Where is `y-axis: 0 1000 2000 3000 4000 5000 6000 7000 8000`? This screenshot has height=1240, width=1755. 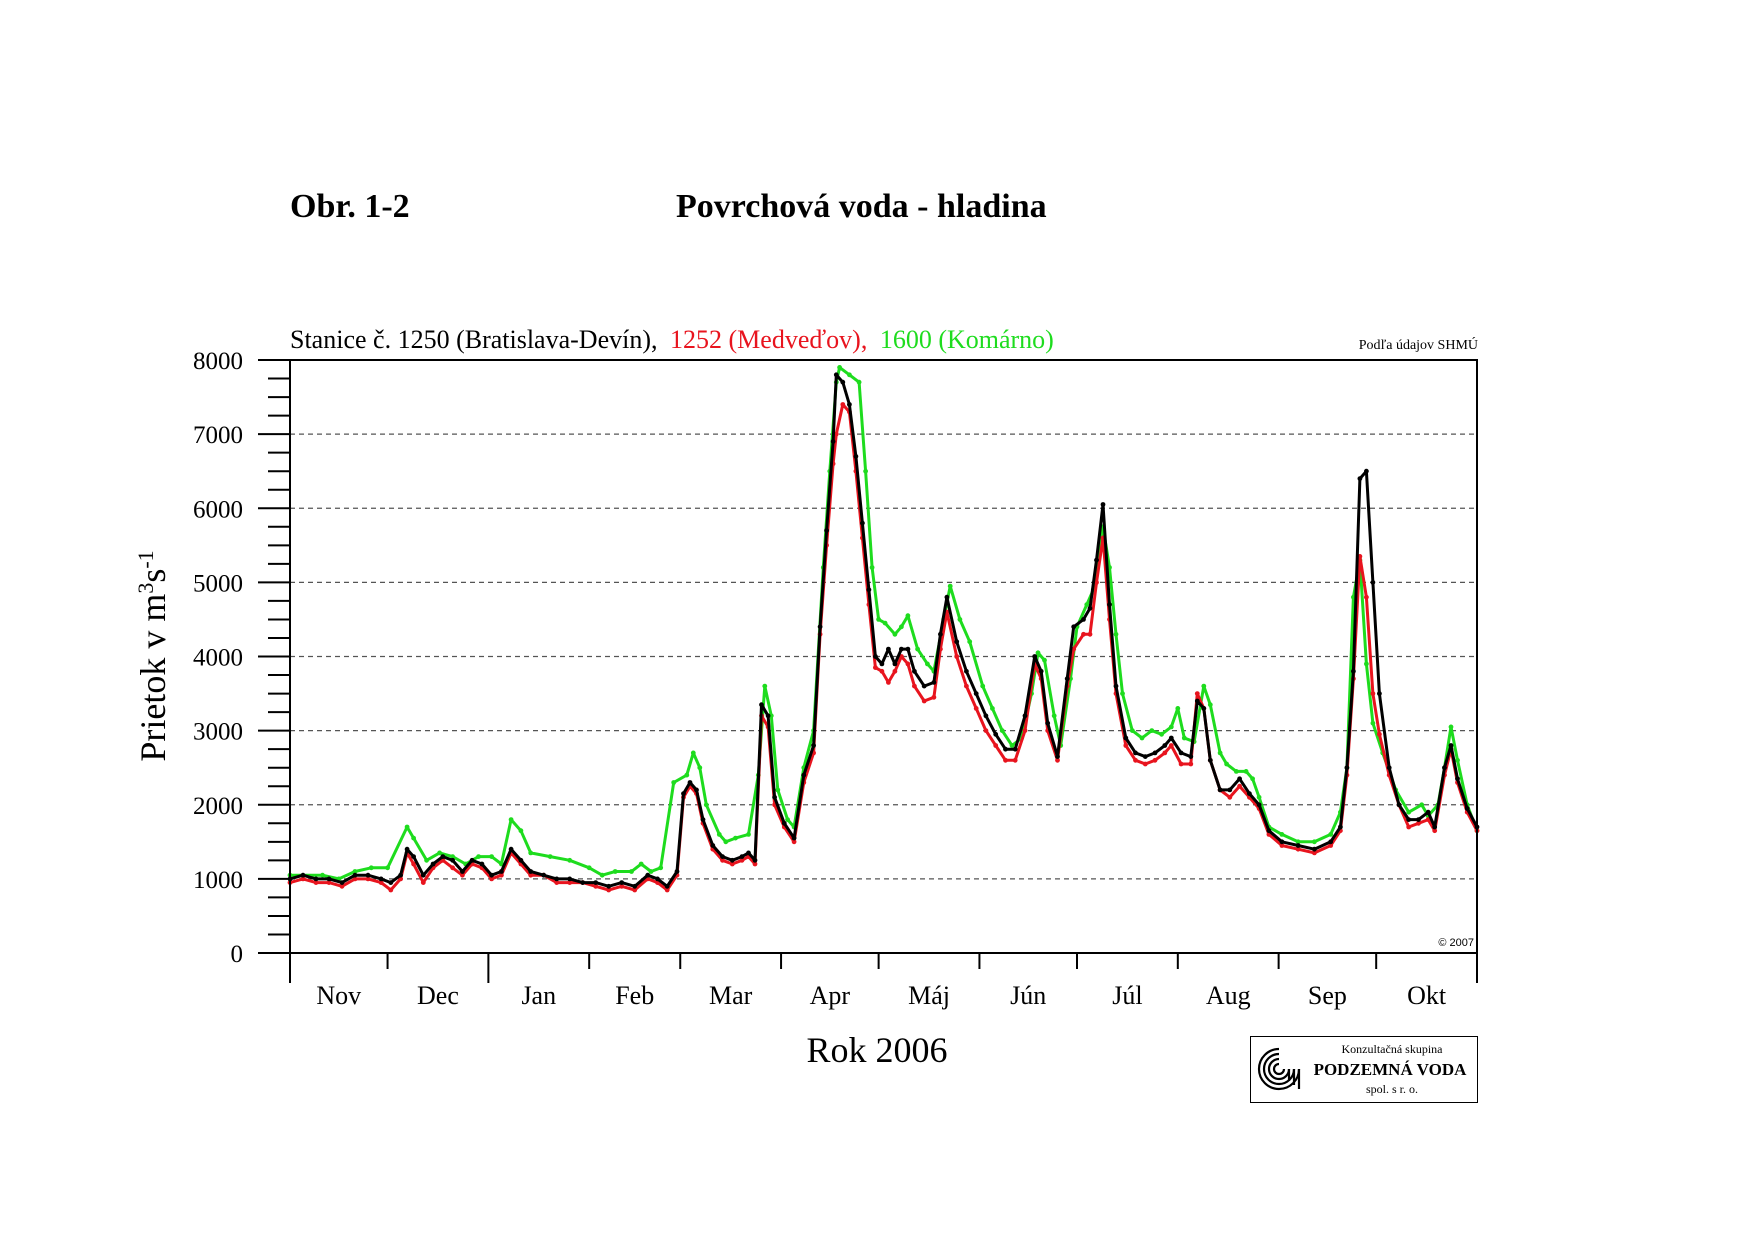 y-axis: 0 1000 2000 3000 4000 5000 6000 7000 8000 is located at coordinates (241, 658).